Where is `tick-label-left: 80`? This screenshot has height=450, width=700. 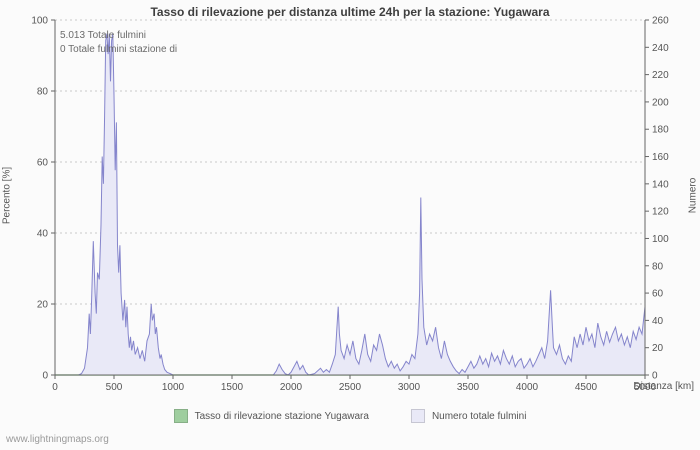
tick-label-left: 80 is located at coordinates (43, 92).